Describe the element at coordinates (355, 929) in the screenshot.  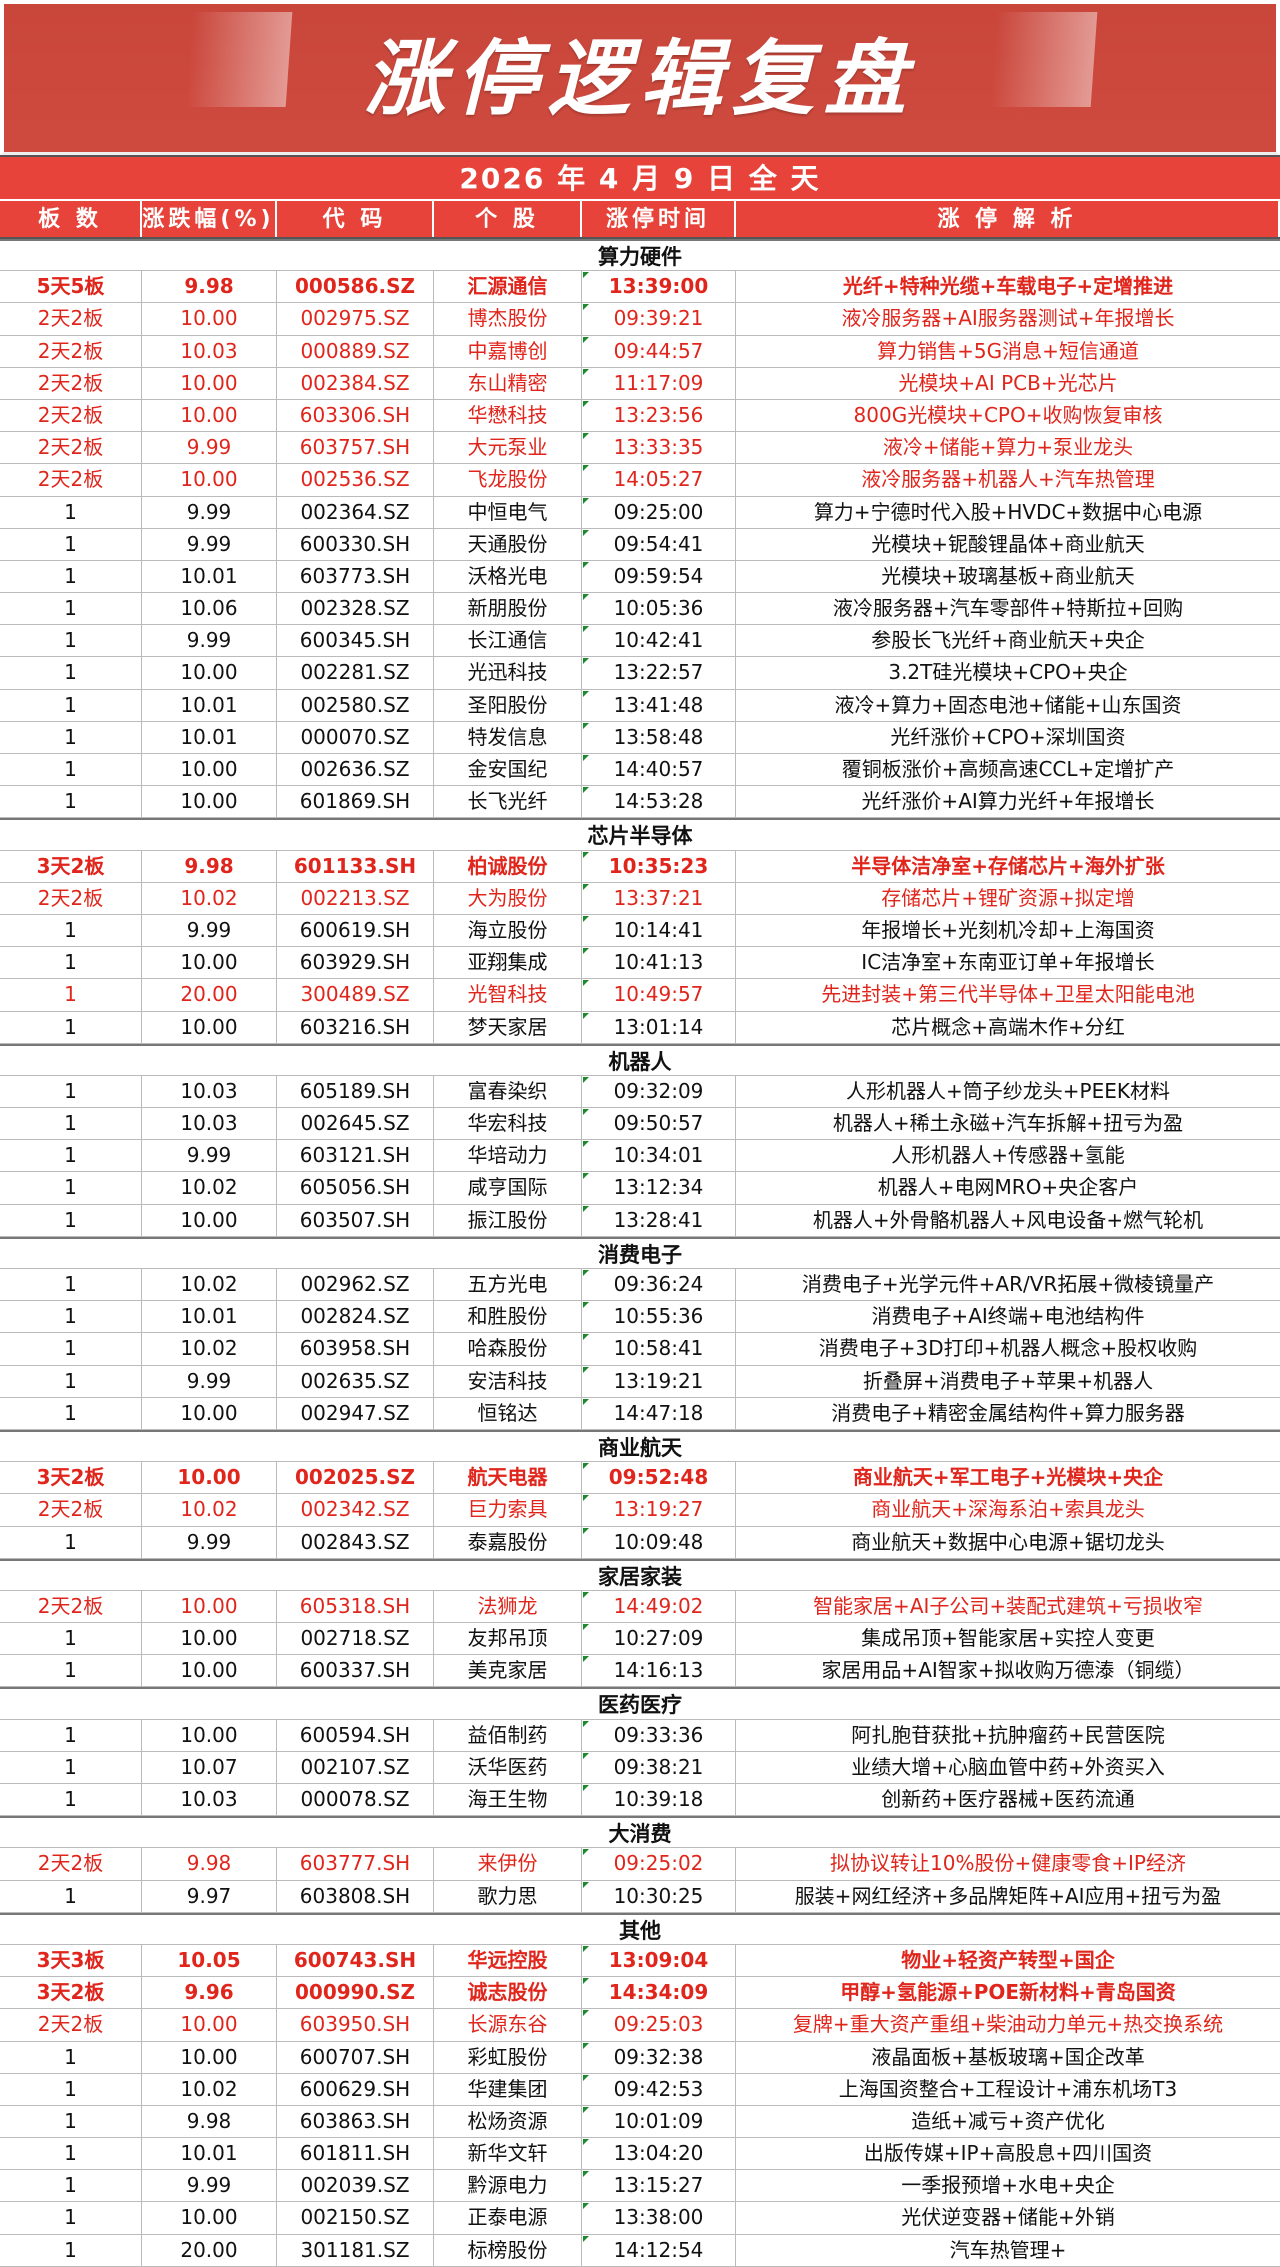
I see `code-text: 600619.SH` at that location.